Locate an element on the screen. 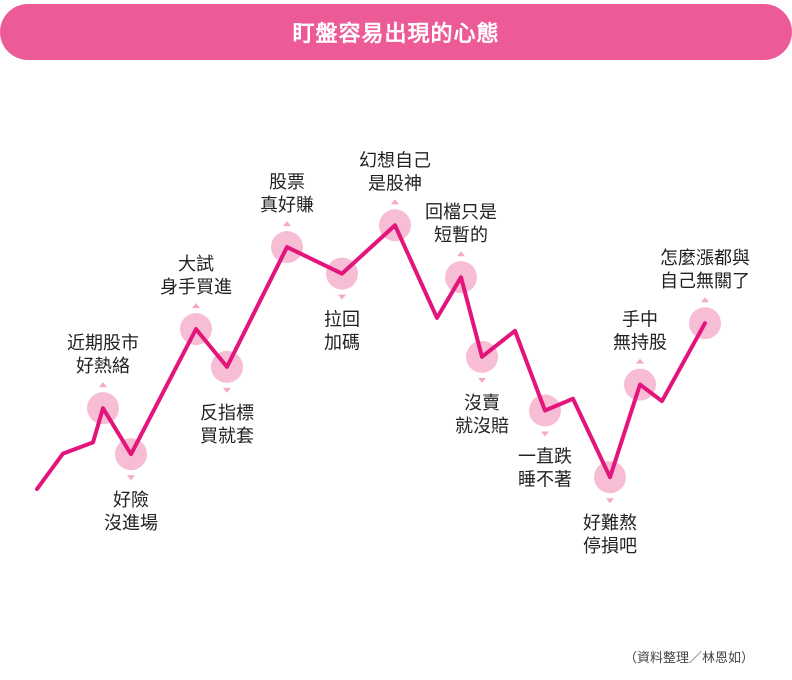 This screenshot has width=792, height=680. annotation-label: 無持股 is located at coordinates (640, 343).